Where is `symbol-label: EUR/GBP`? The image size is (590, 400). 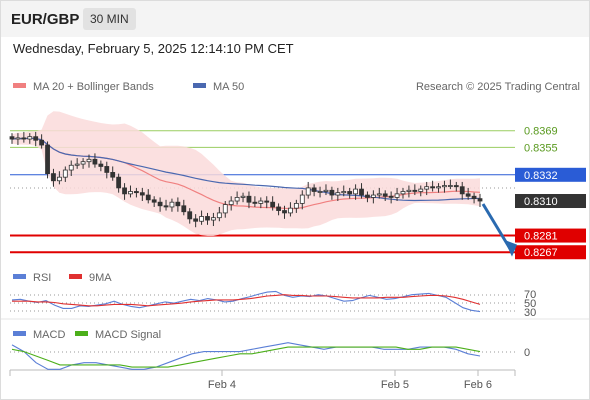
symbol-label: EUR/GBP is located at coordinates (45, 19).